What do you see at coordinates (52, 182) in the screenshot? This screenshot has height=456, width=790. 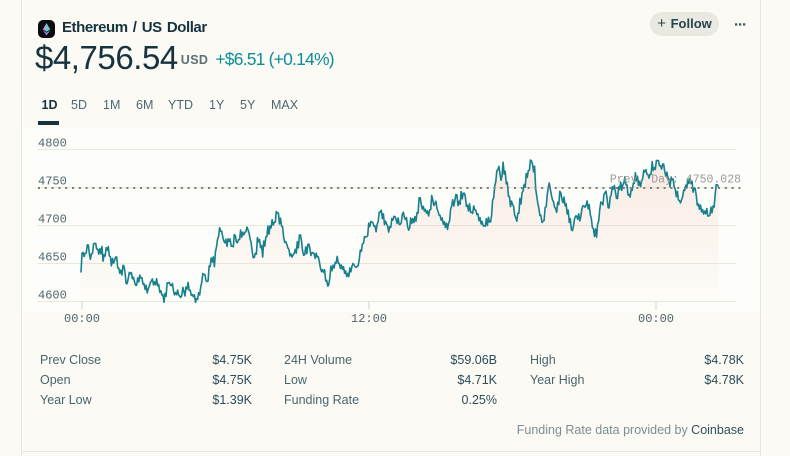 I see `svg-text: 4750` at bounding box center [52, 182].